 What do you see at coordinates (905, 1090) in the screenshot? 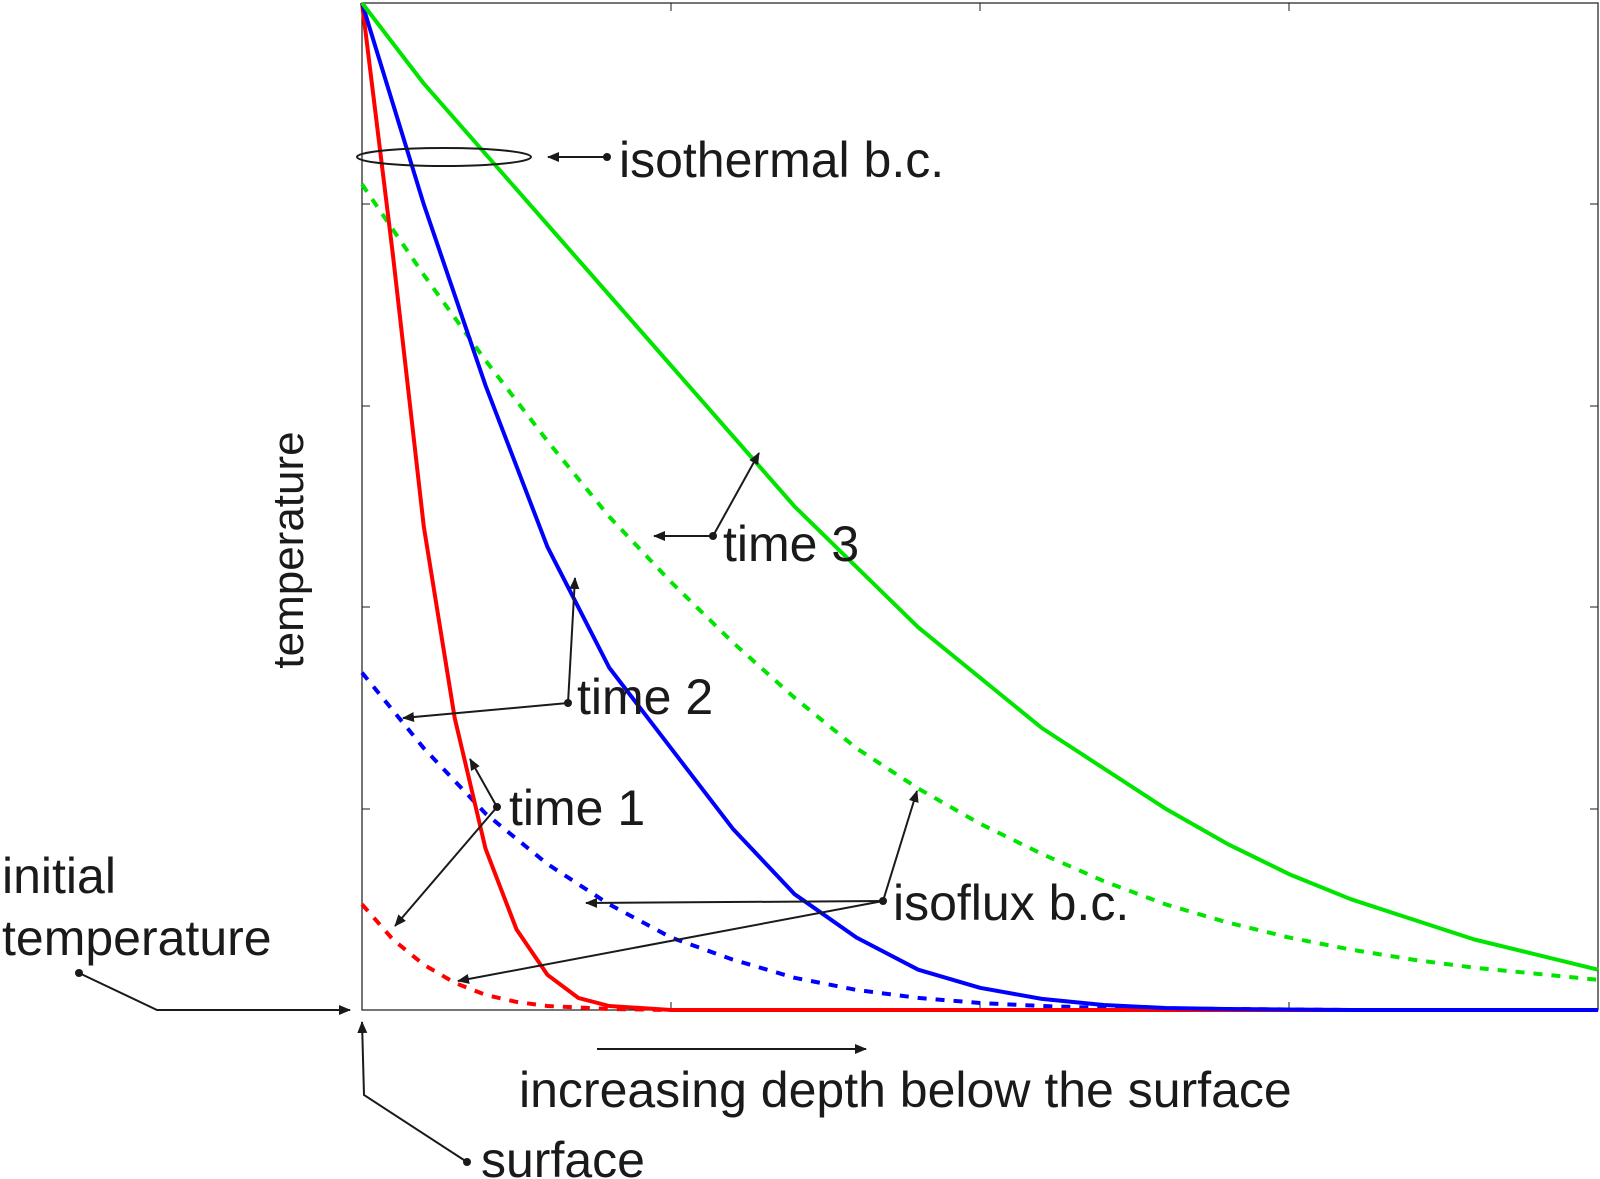
I see `x-axis-label: increasing depth below the surface` at bounding box center [905, 1090].